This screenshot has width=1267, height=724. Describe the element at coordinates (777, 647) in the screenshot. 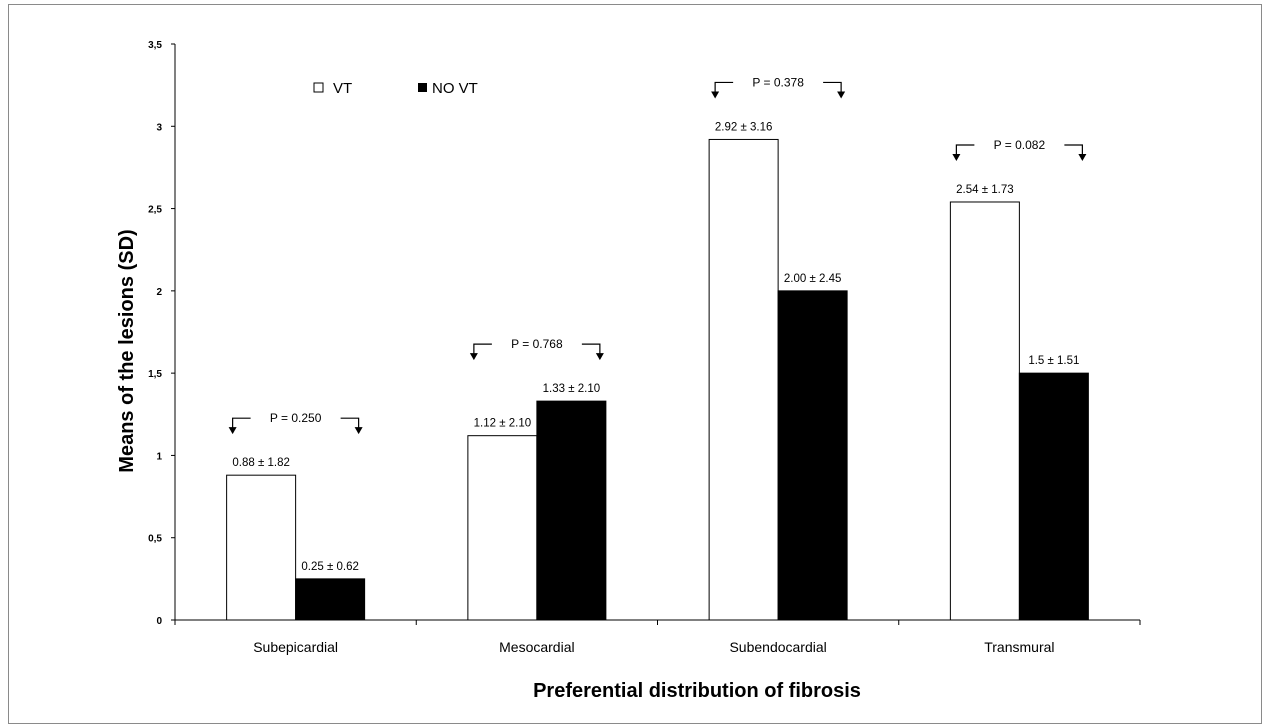

I see `x-category-label: Subendocardial` at that location.